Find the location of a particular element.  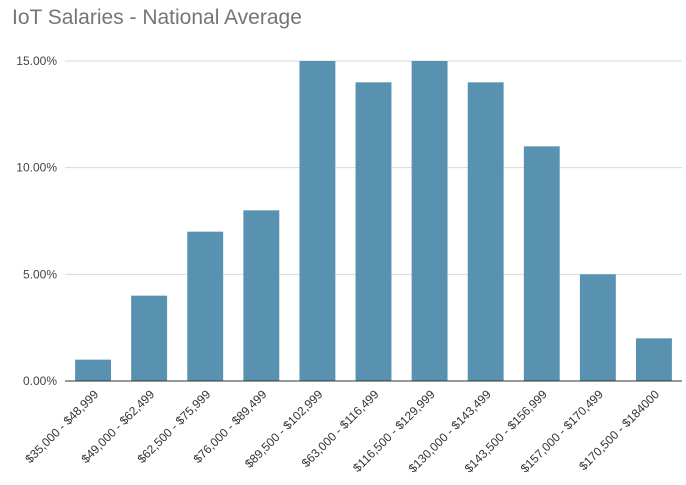

y-tick-label: 15.00% is located at coordinates (36, 61).